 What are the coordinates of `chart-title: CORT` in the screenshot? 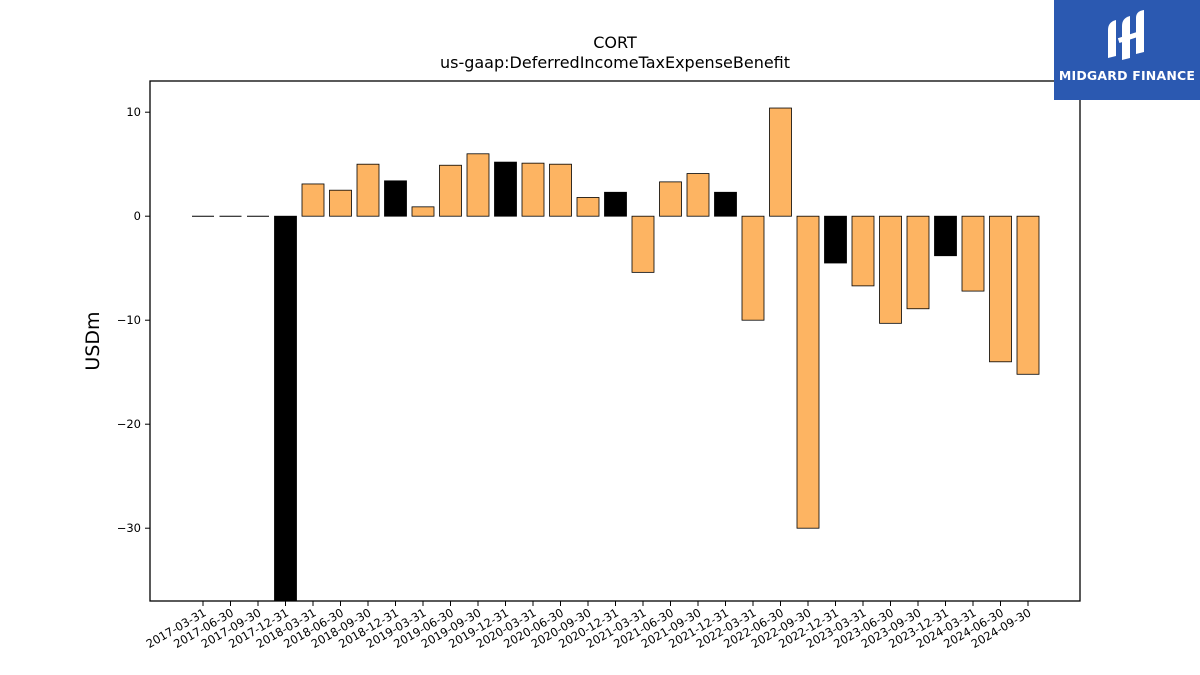 It's located at (615, 42).